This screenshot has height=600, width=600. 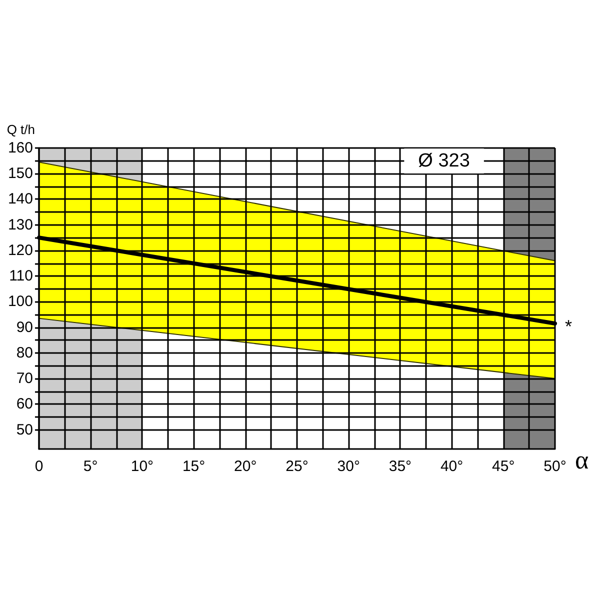 I want to click on x-tick-label: 35°, so click(x=400, y=466).